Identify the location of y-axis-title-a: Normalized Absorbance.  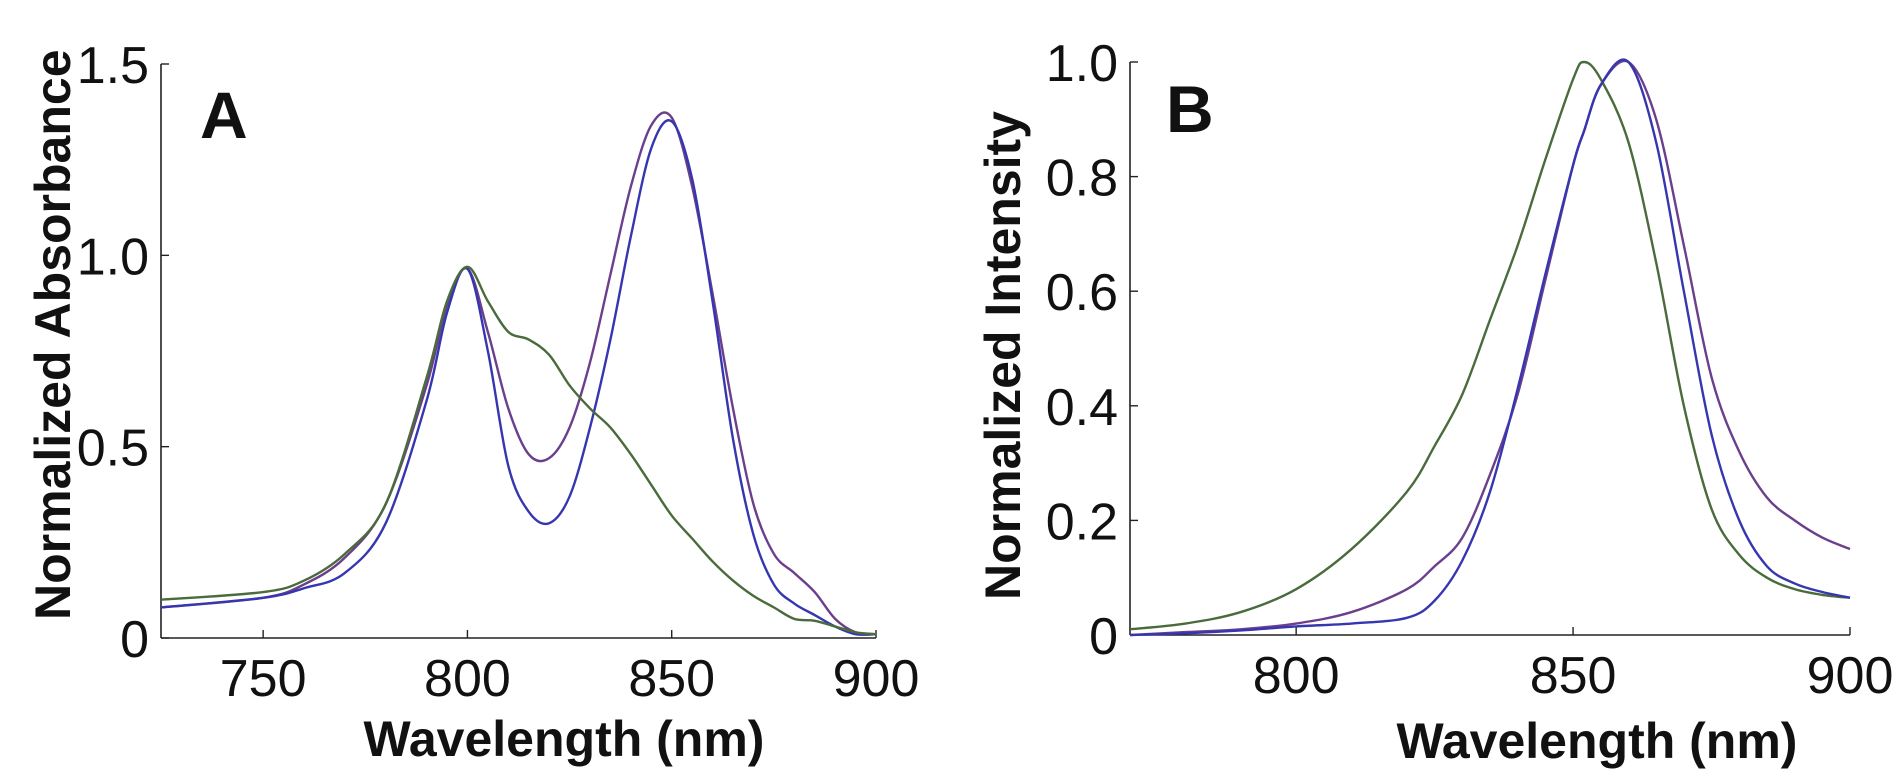
(53, 334).